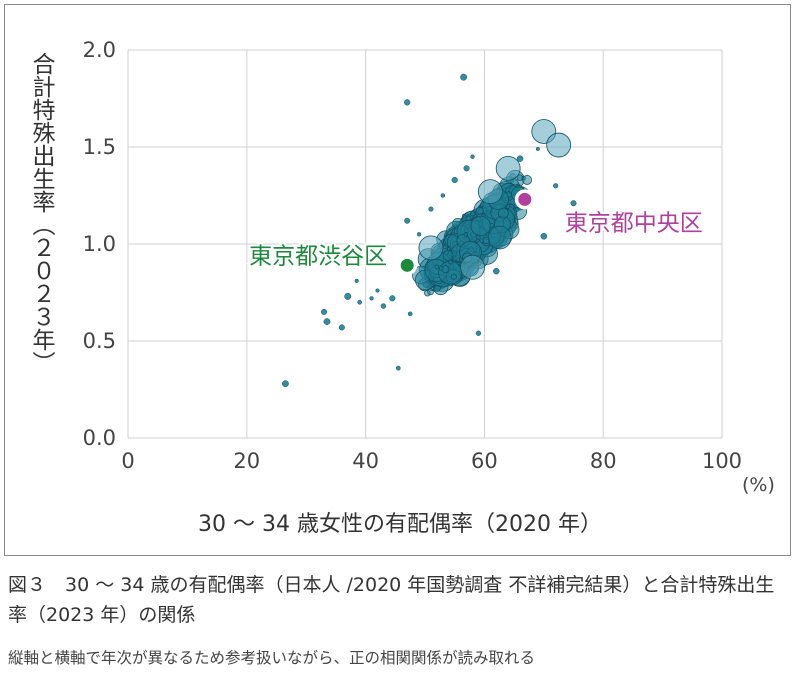  I want to click on y-tick-labels: 0.0 0.5 1.0 1.5 2.0, so click(99, 244).